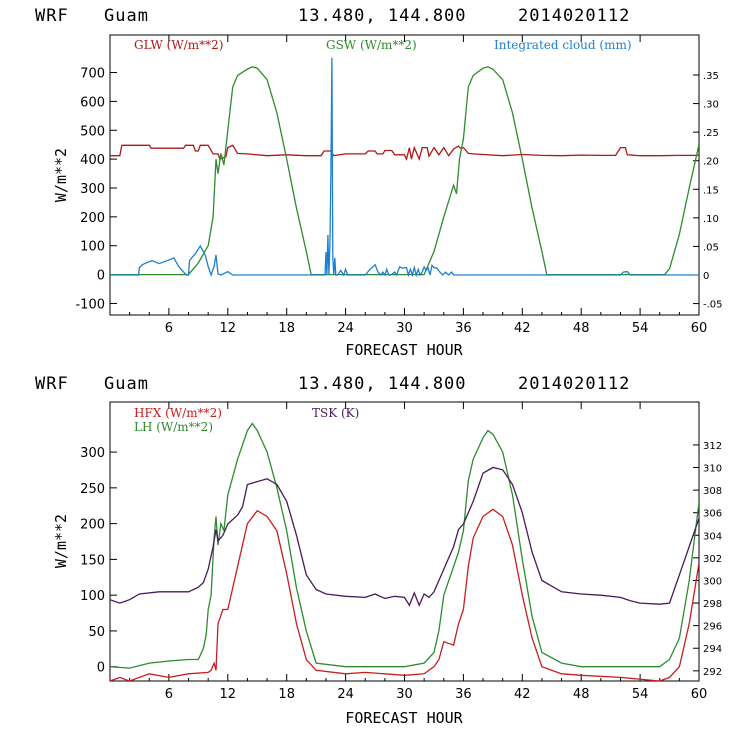 The height and width of the screenshot is (740, 740). What do you see at coordinates (178, 45) in the screenshot?
I see `legend-glw: GLW (W/m**2)` at bounding box center [178, 45].